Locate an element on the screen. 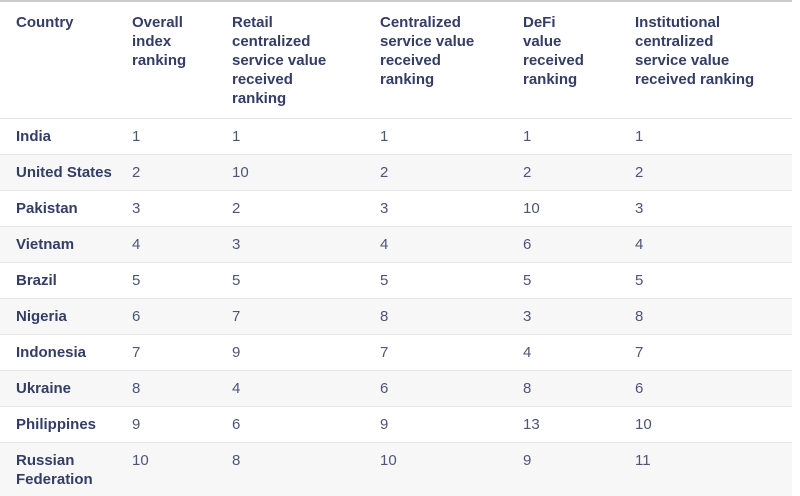 The height and width of the screenshot is (496, 800). value-cell: 13 is located at coordinates (579, 424).